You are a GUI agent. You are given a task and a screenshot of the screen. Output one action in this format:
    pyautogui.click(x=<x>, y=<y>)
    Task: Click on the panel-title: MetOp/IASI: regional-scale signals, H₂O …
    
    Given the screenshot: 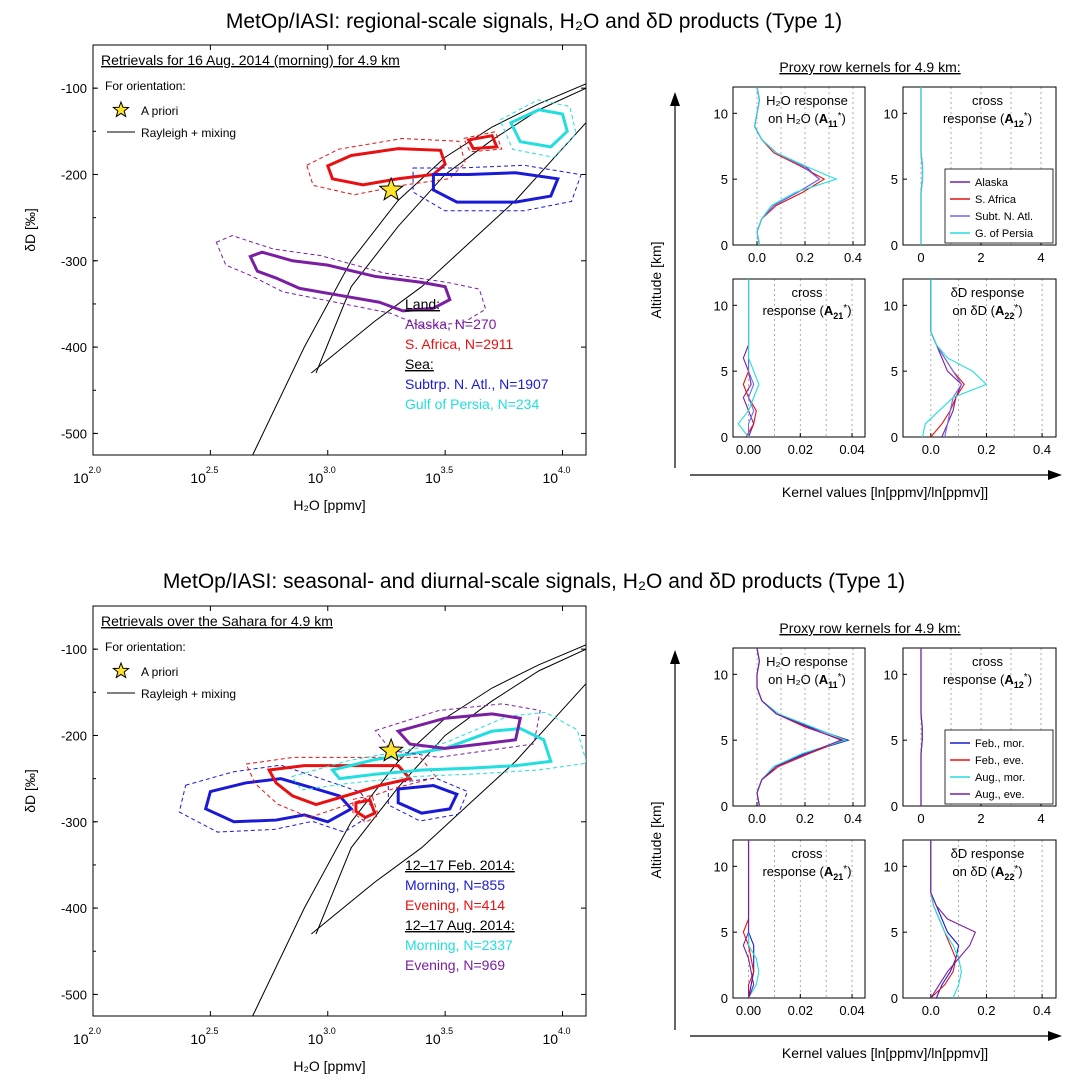 What is the action you would take?
    pyautogui.click(x=534, y=21)
    